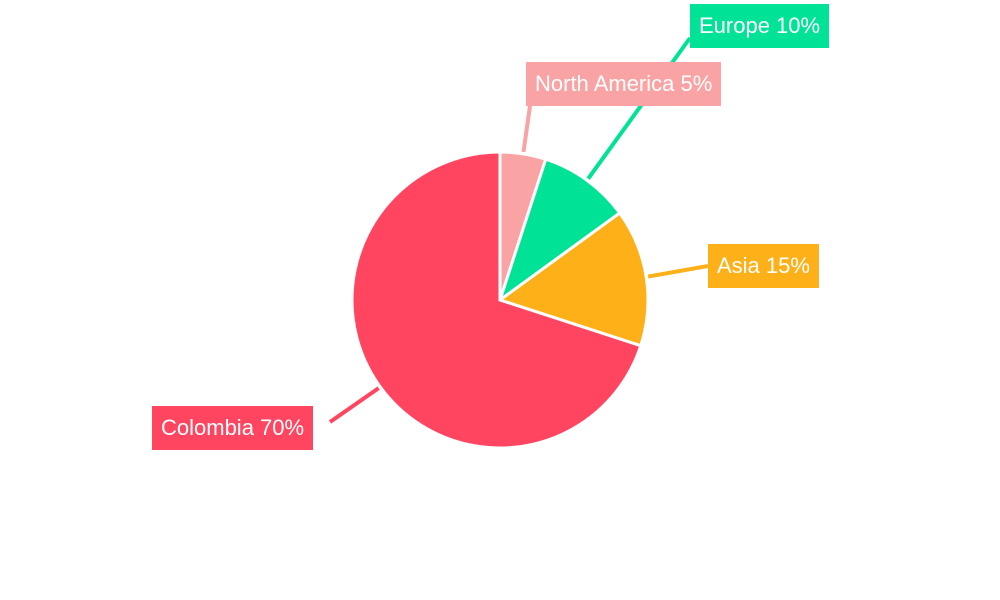  What do you see at coordinates (559, 230) in the screenshot?
I see `pie-slice-europe` at bounding box center [559, 230].